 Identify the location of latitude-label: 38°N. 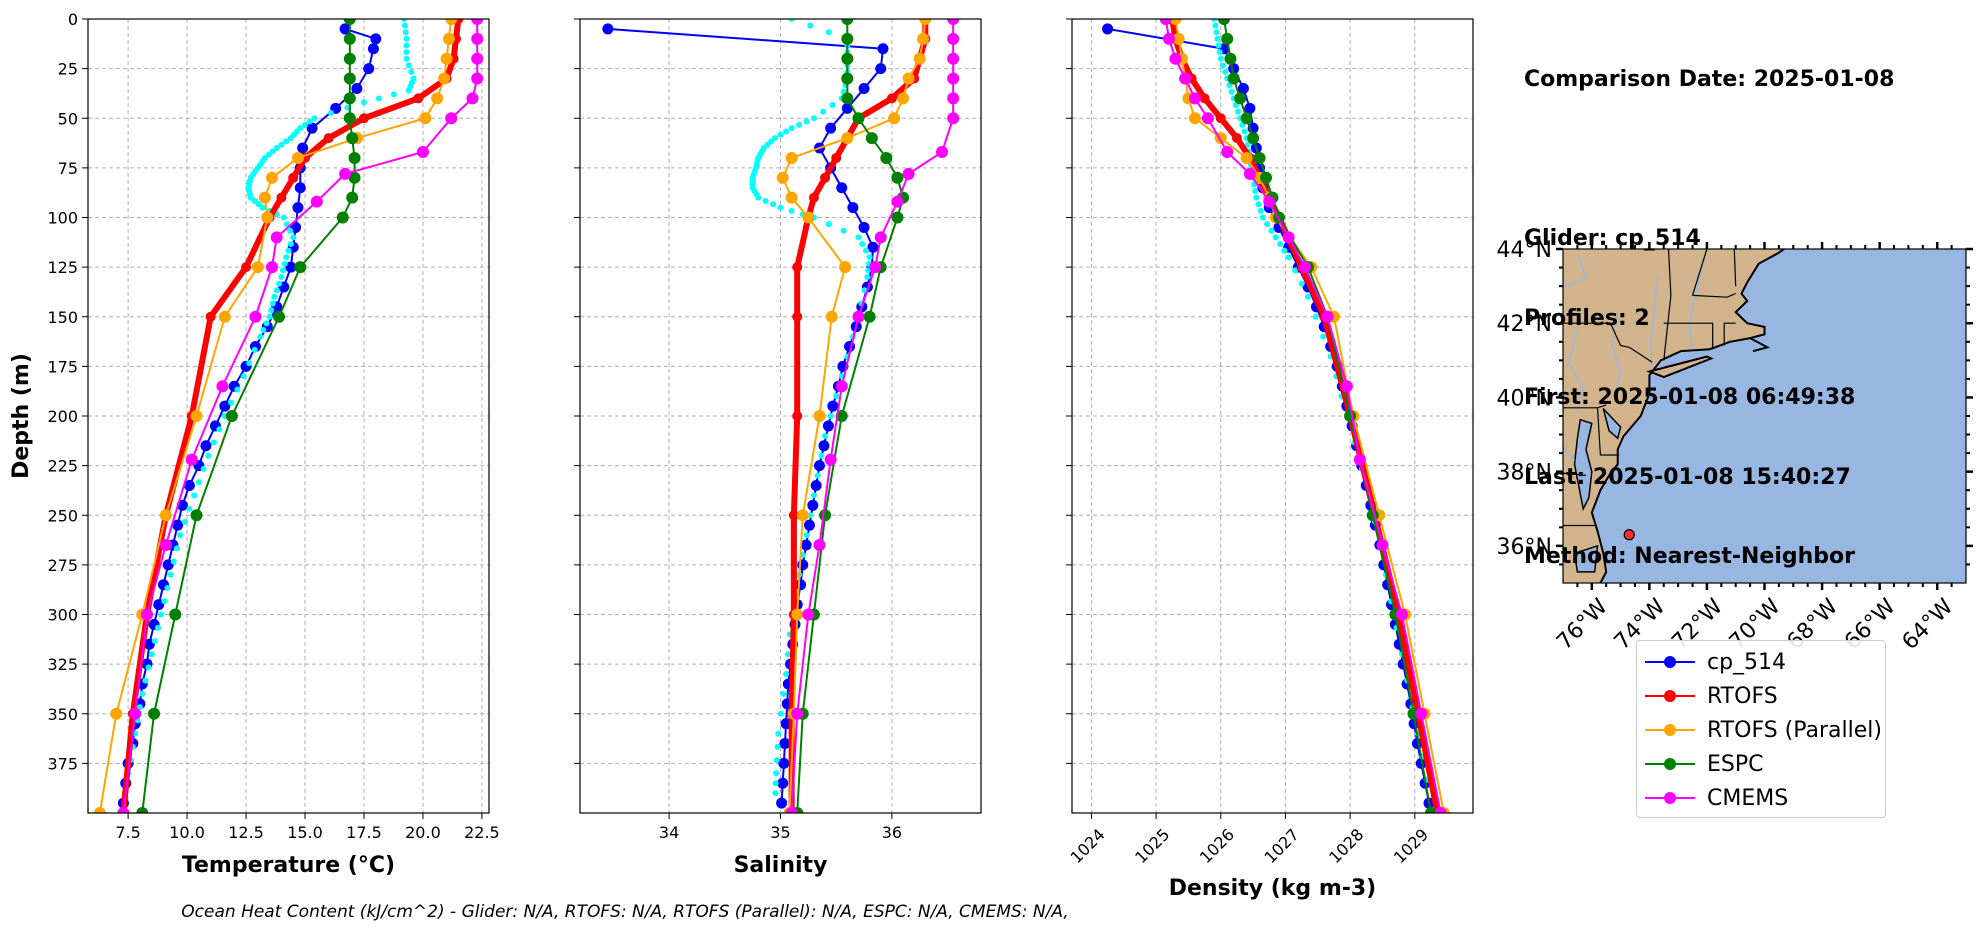
(1524, 473).